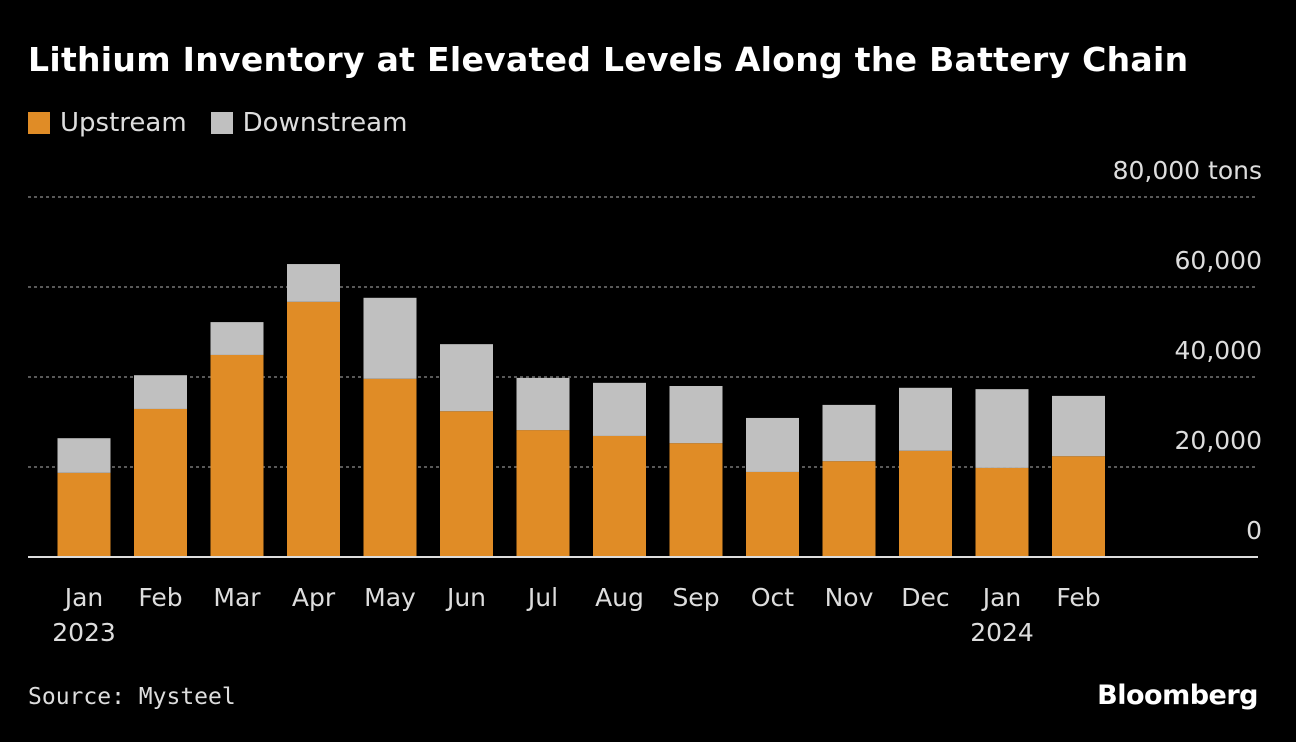 Image resolution: width=1296 pixels, height=742 pixels. I want to click on y-tick-label: 40,000, so click(1218, 350).